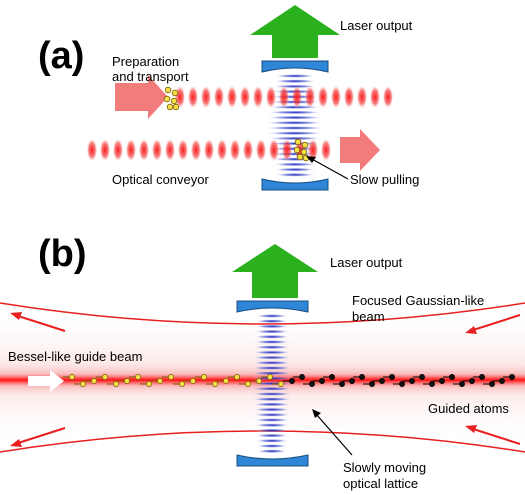 The width and height of the screenshot is (525, 495). I want to click on lattice-pointer, so click(334, 434).